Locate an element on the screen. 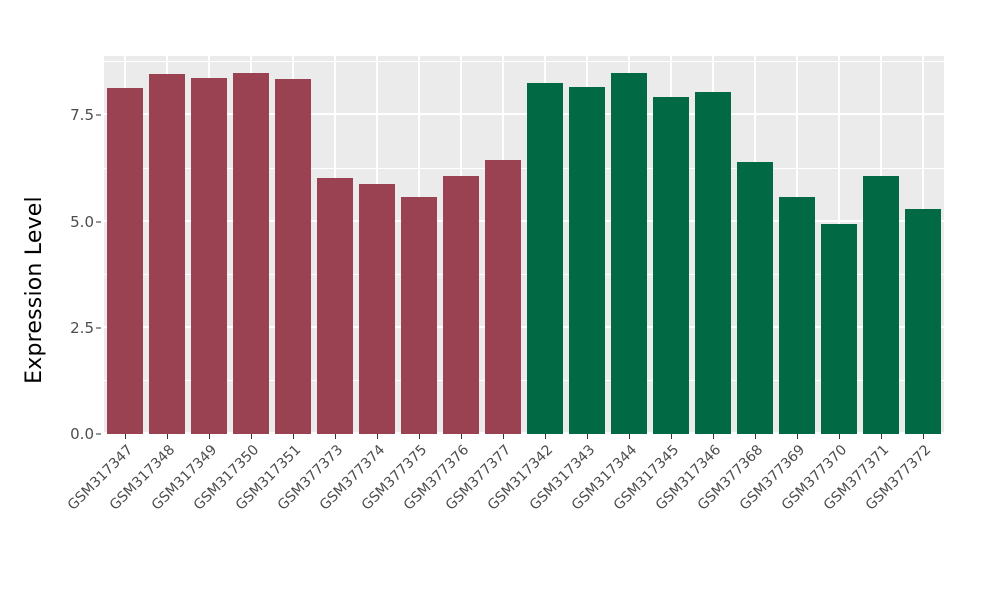  y-axis: 0.0 2.5 5.0 7.5 is located at coordinates (52, 290).